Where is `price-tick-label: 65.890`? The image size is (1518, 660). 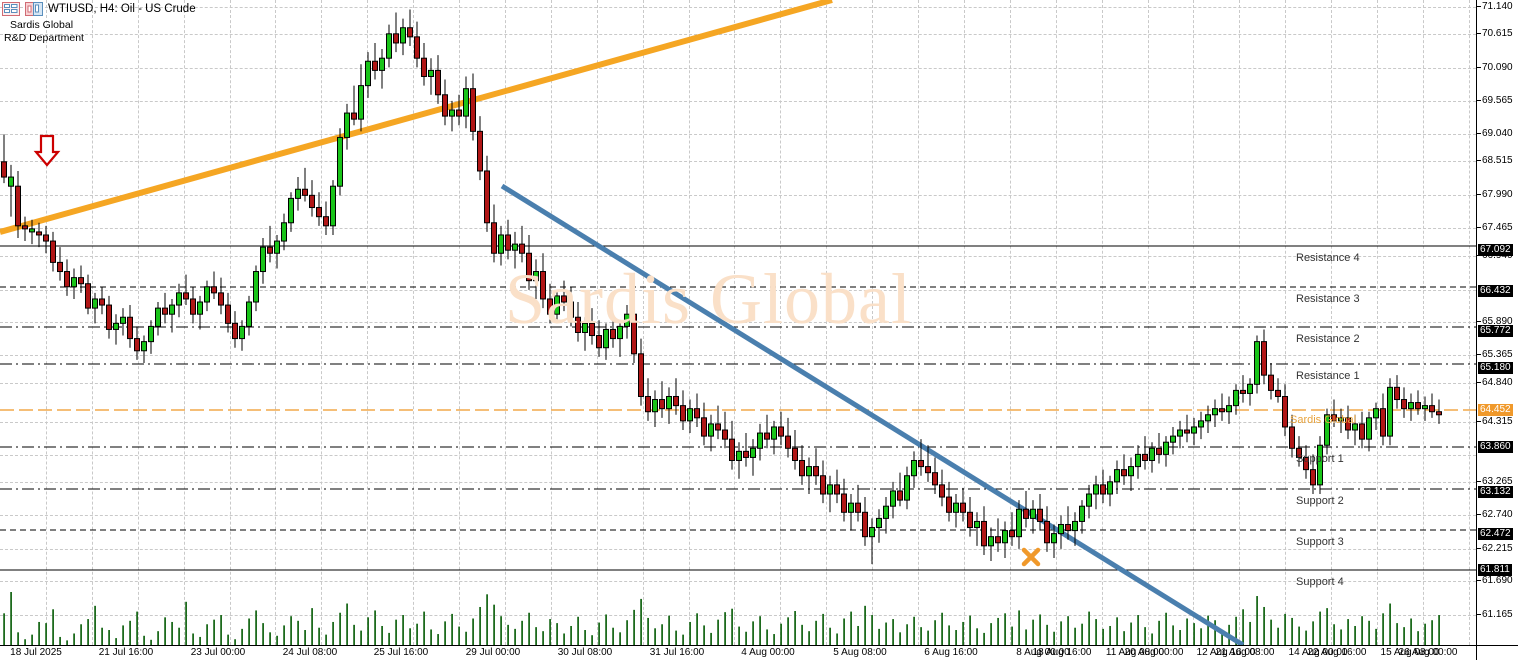 price-tick-label: 65.890 is located at coordinates (1497, 321).